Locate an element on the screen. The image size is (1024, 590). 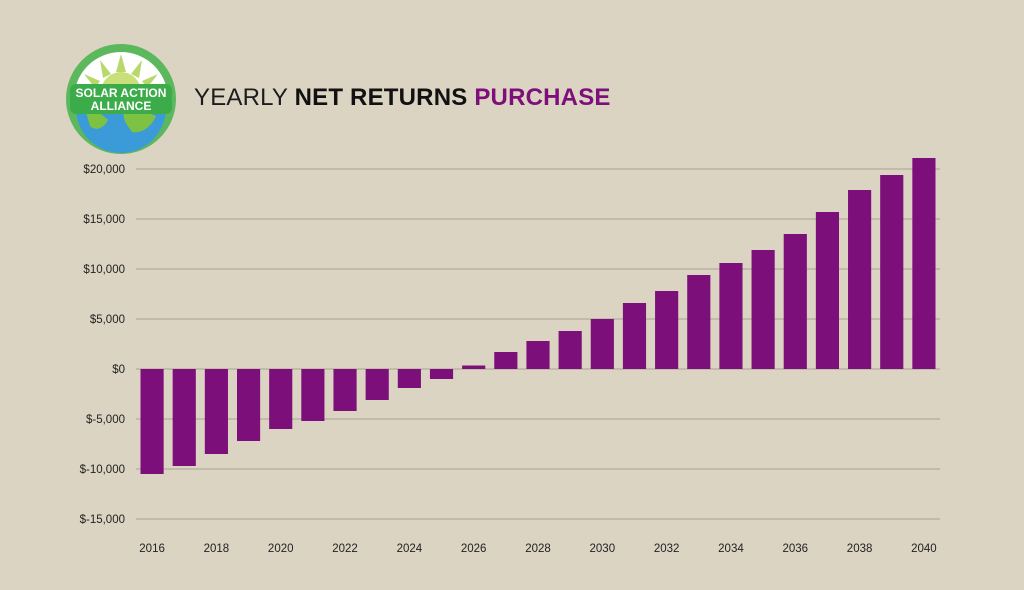
y-tick-label: $10,000 is located at coordinates (104, 270).